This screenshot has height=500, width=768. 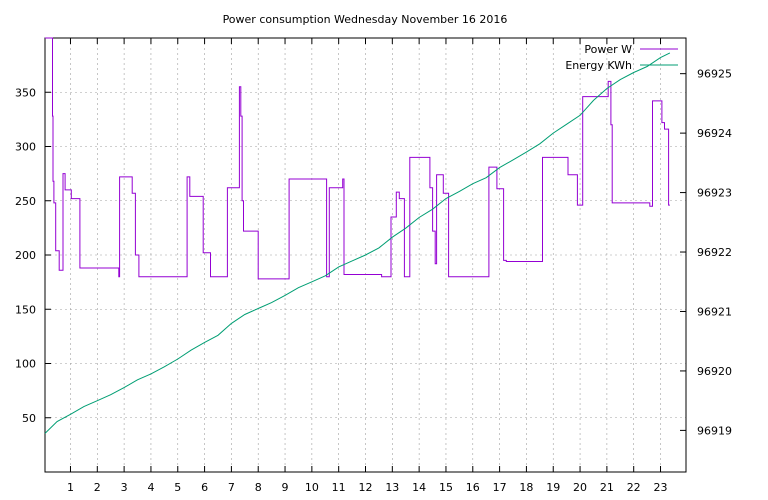 What do you see at coordinates (608, 49) in the screenshot?
I see `legend-label: Power W` at bounding box center [608, 49].